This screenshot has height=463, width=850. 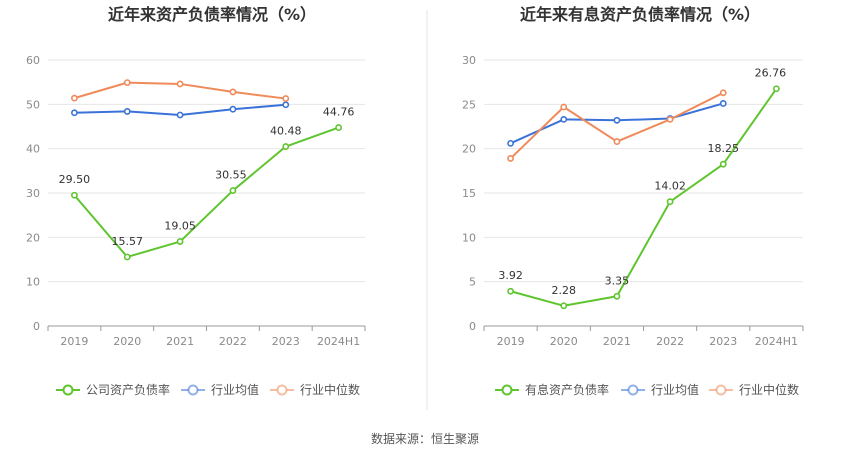 I want to click on data-source-text: 数据来源：恒生聚源, so click(x=425, y=438).